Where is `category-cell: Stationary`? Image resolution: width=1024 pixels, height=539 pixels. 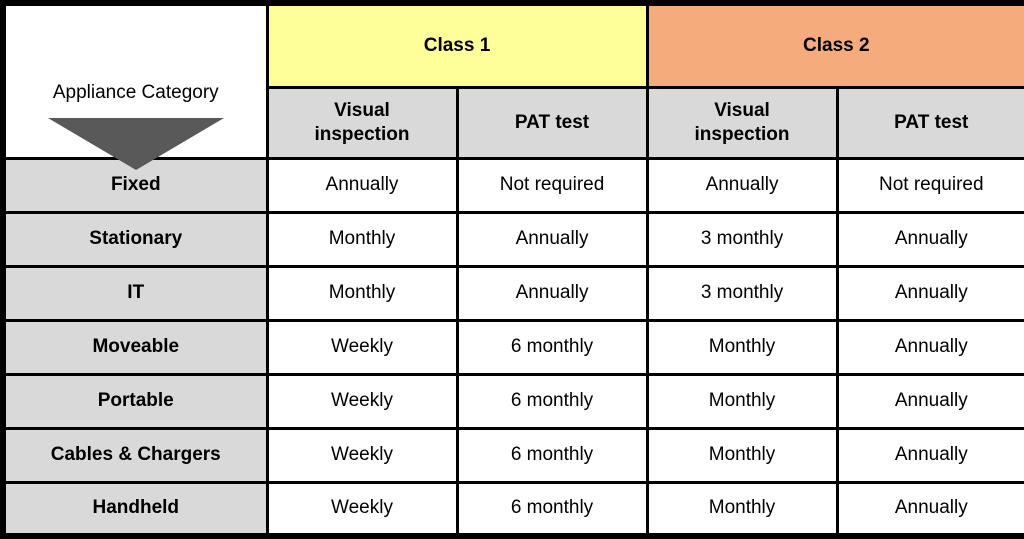
category-cell: Stationary is located at coordinates (135, 239).